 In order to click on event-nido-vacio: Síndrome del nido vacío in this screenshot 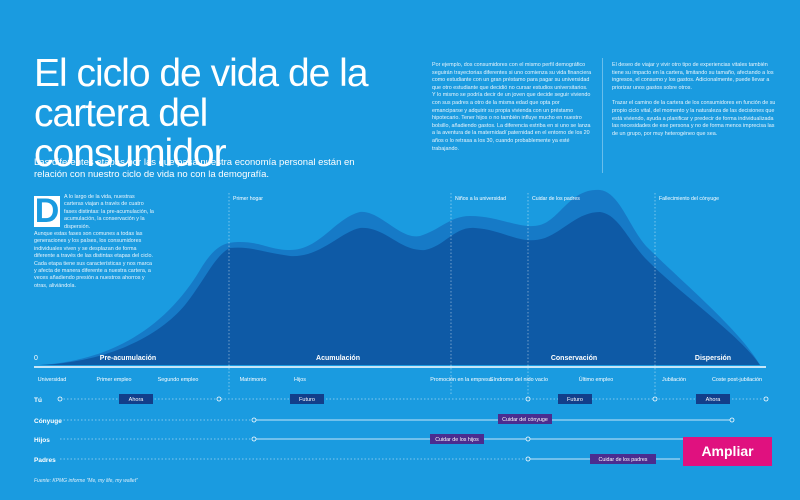, I will do `click(519, 380)`.